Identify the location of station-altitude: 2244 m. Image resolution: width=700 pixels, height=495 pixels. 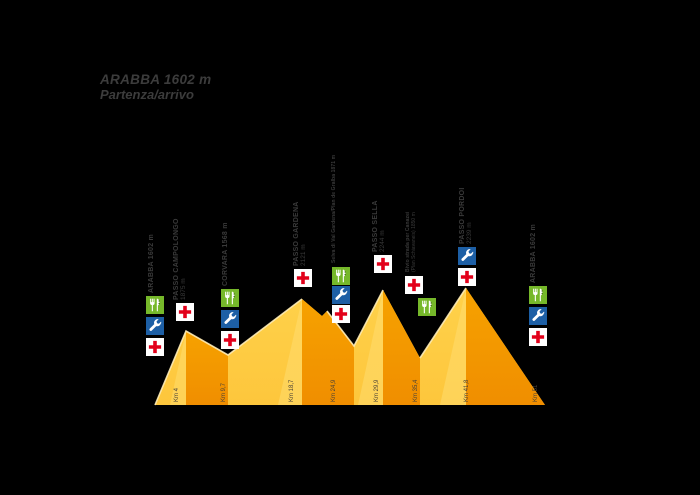
(382, 241).